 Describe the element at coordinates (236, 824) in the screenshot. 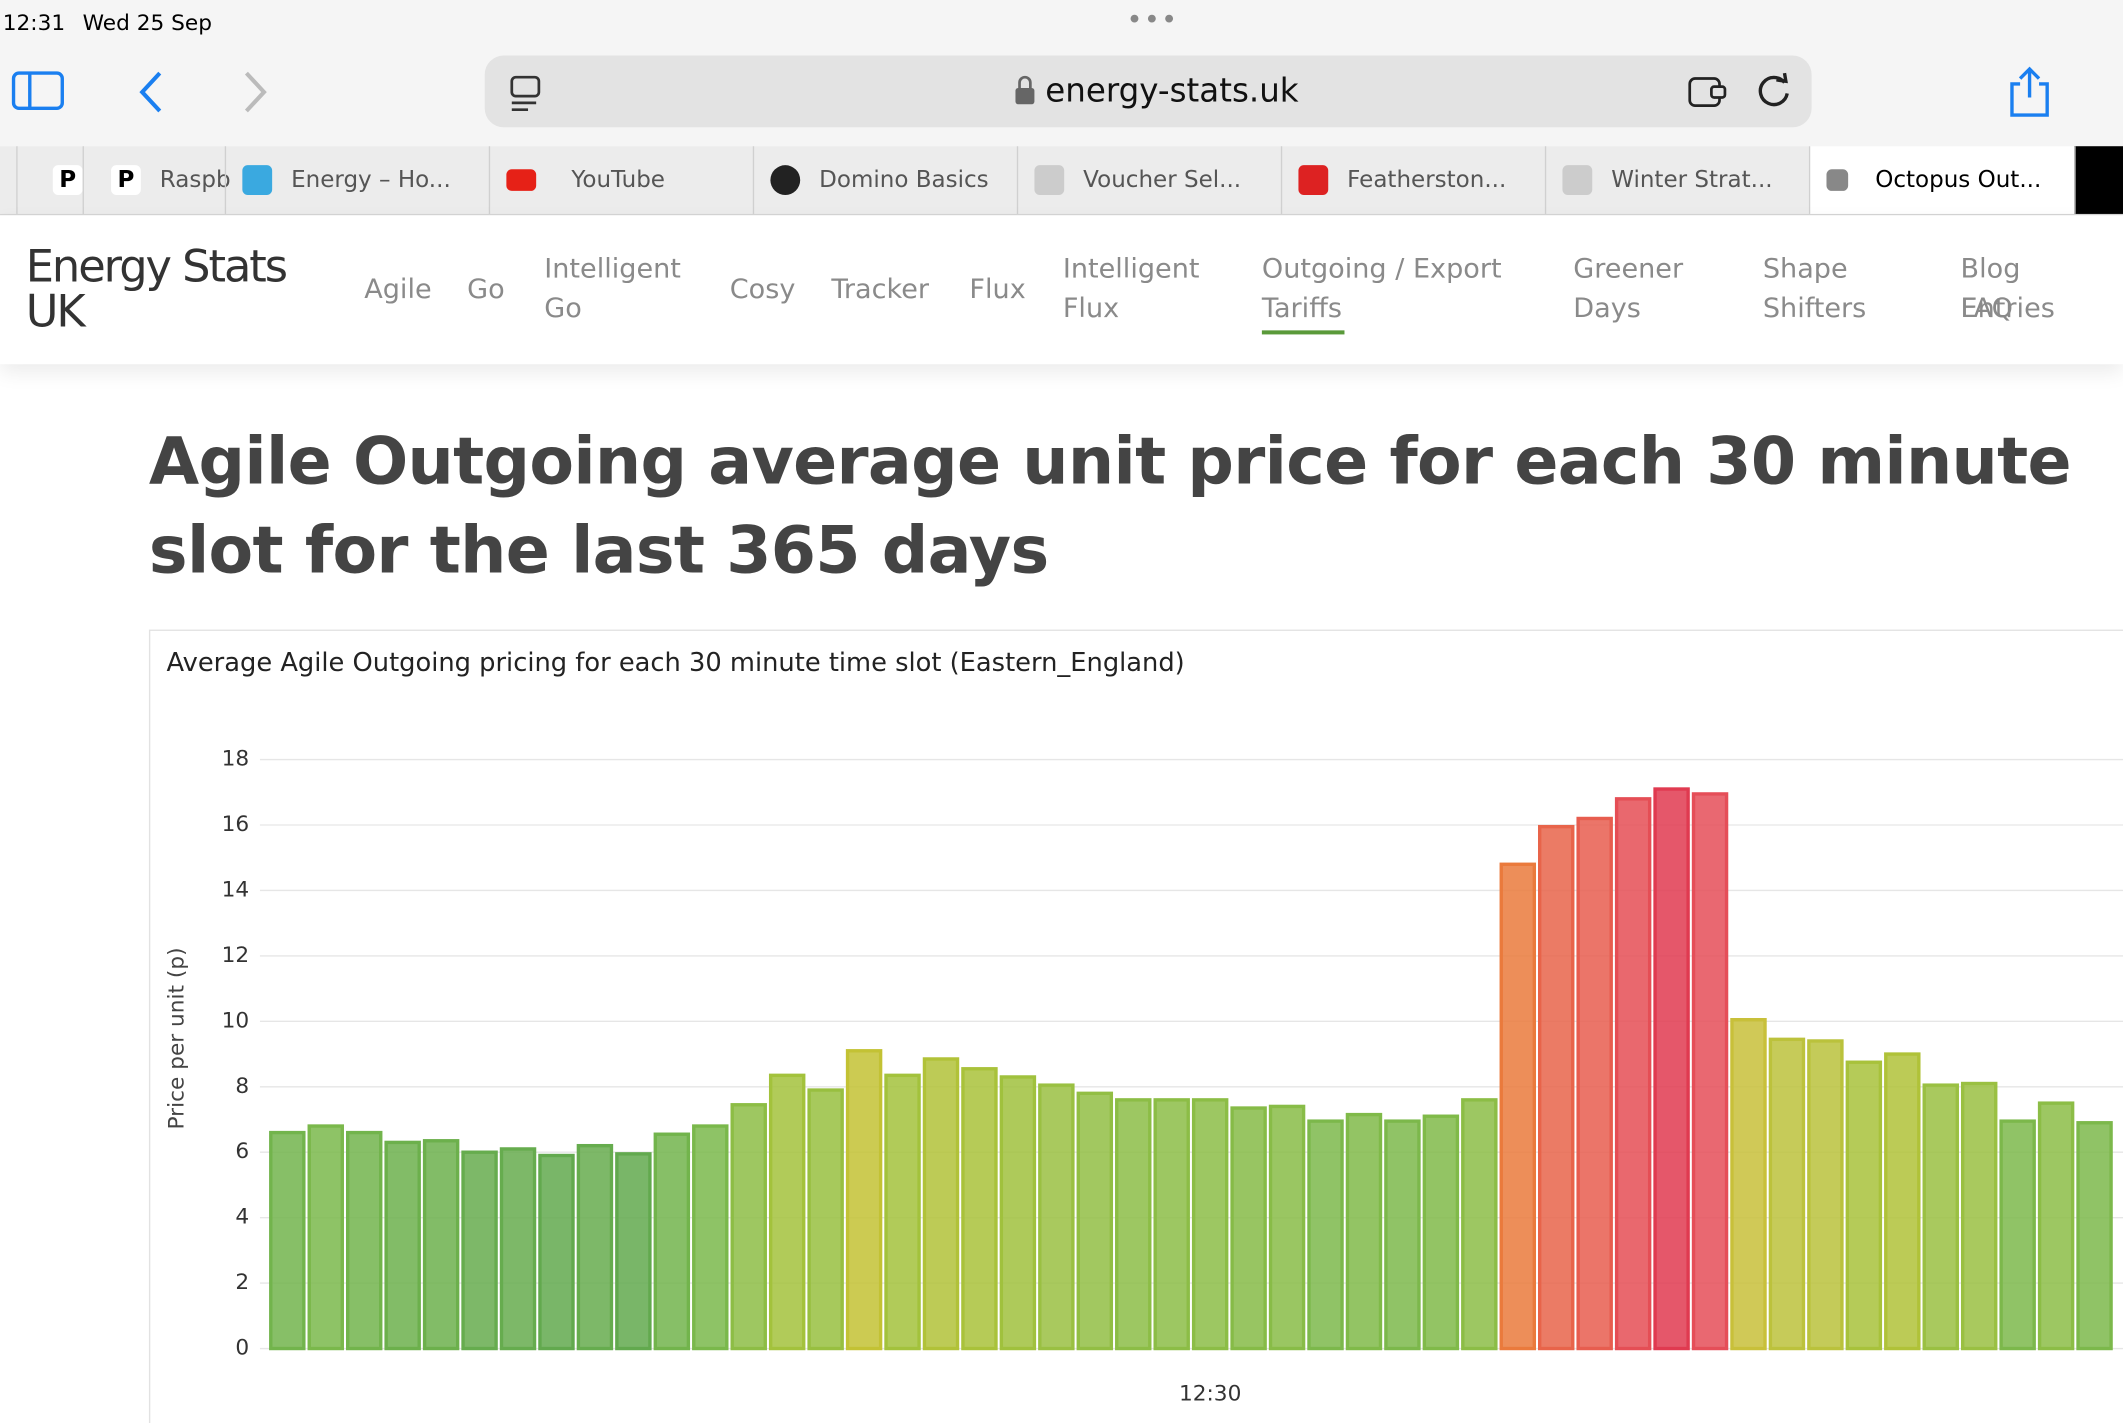

I see `y-tick-label: 16` at that location.